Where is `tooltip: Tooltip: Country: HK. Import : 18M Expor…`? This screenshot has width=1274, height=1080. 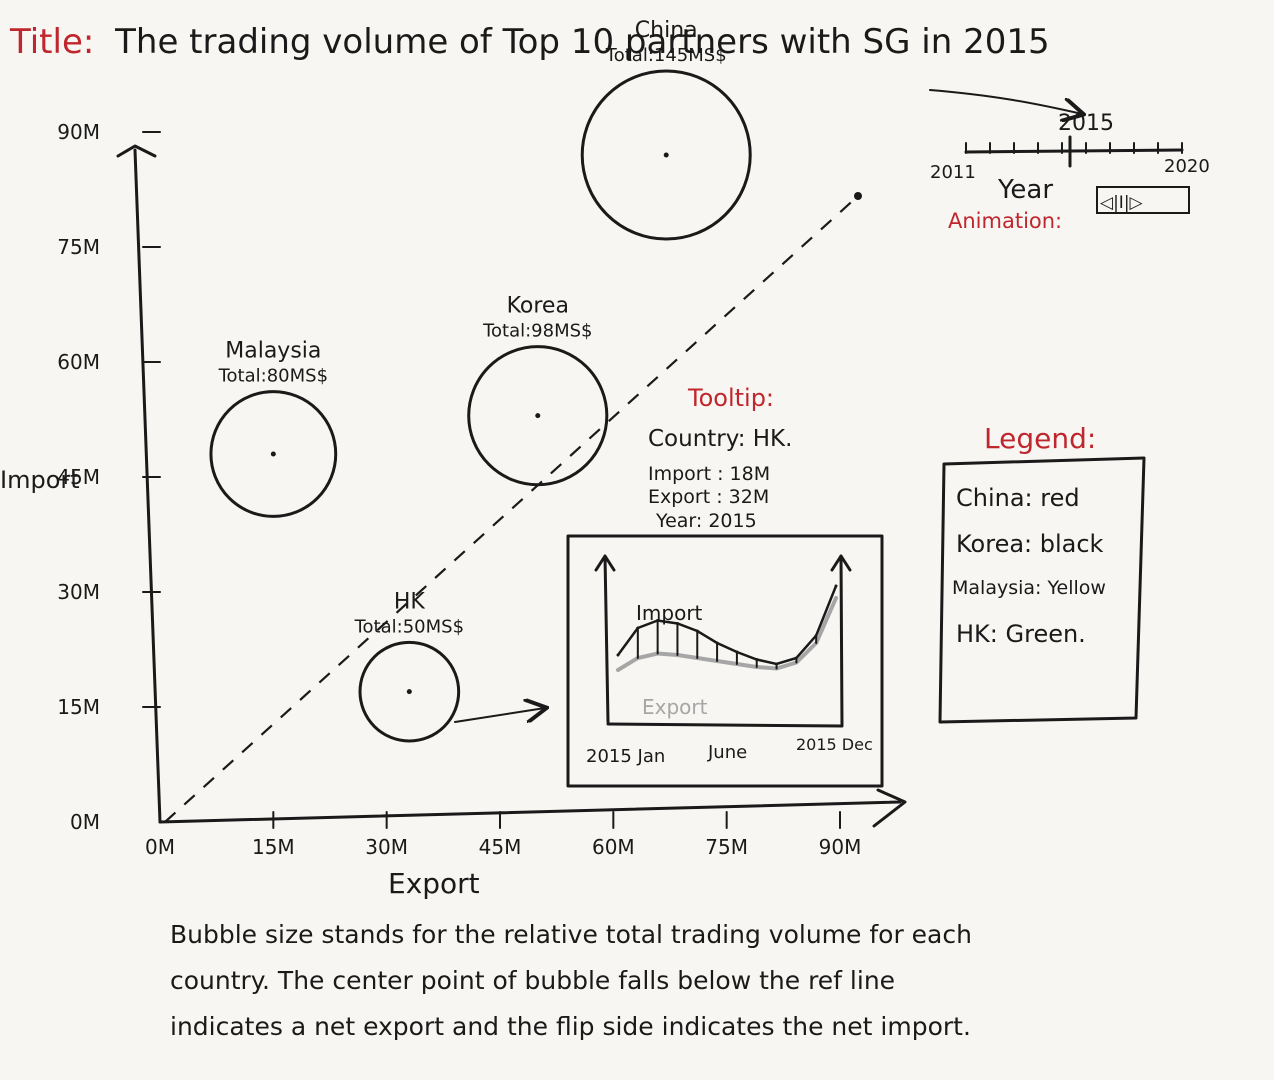
tooltip: Tooltip: Country: HK. Import : 18M Expor… is located at coordinates (725, 586).